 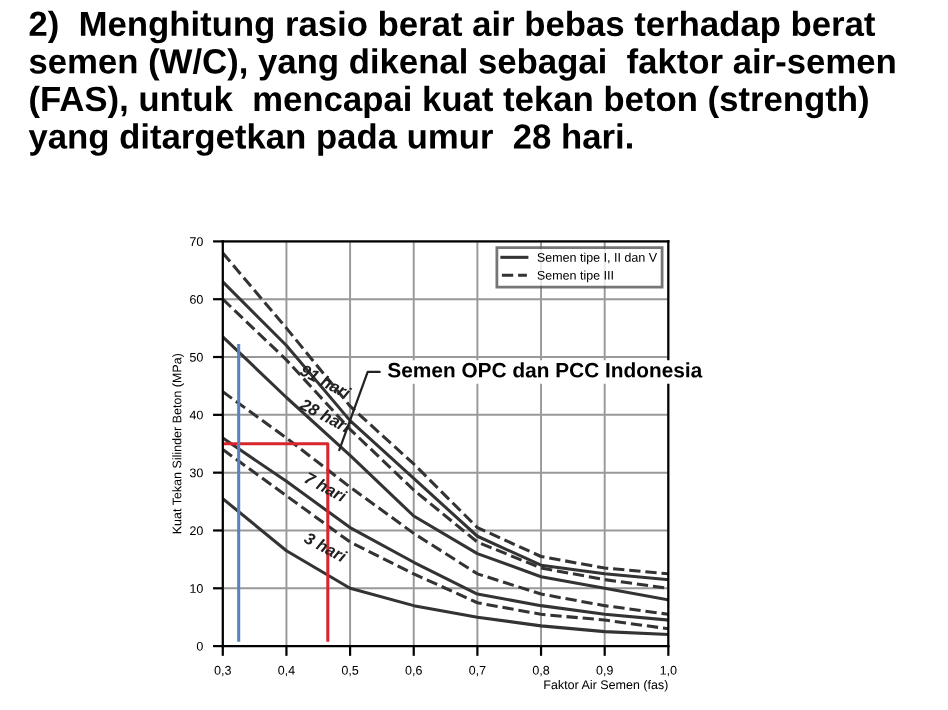 I want to click on annotation: Semen OPC dan PCC Indonesia, so click(x=545, y=370).